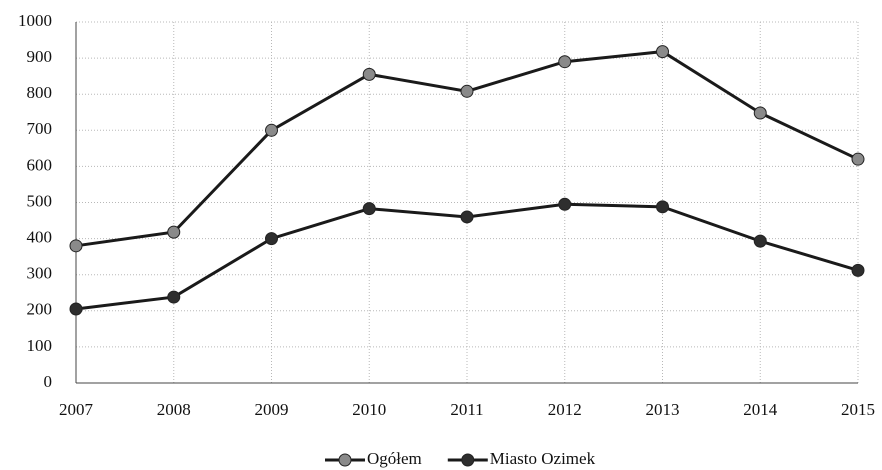 Image resolution: width=882 pixels, height=470 pixels. Describe the element at coordinates (76, 409) in the screenshot. I see `x-tick-label: 2007` at that location.